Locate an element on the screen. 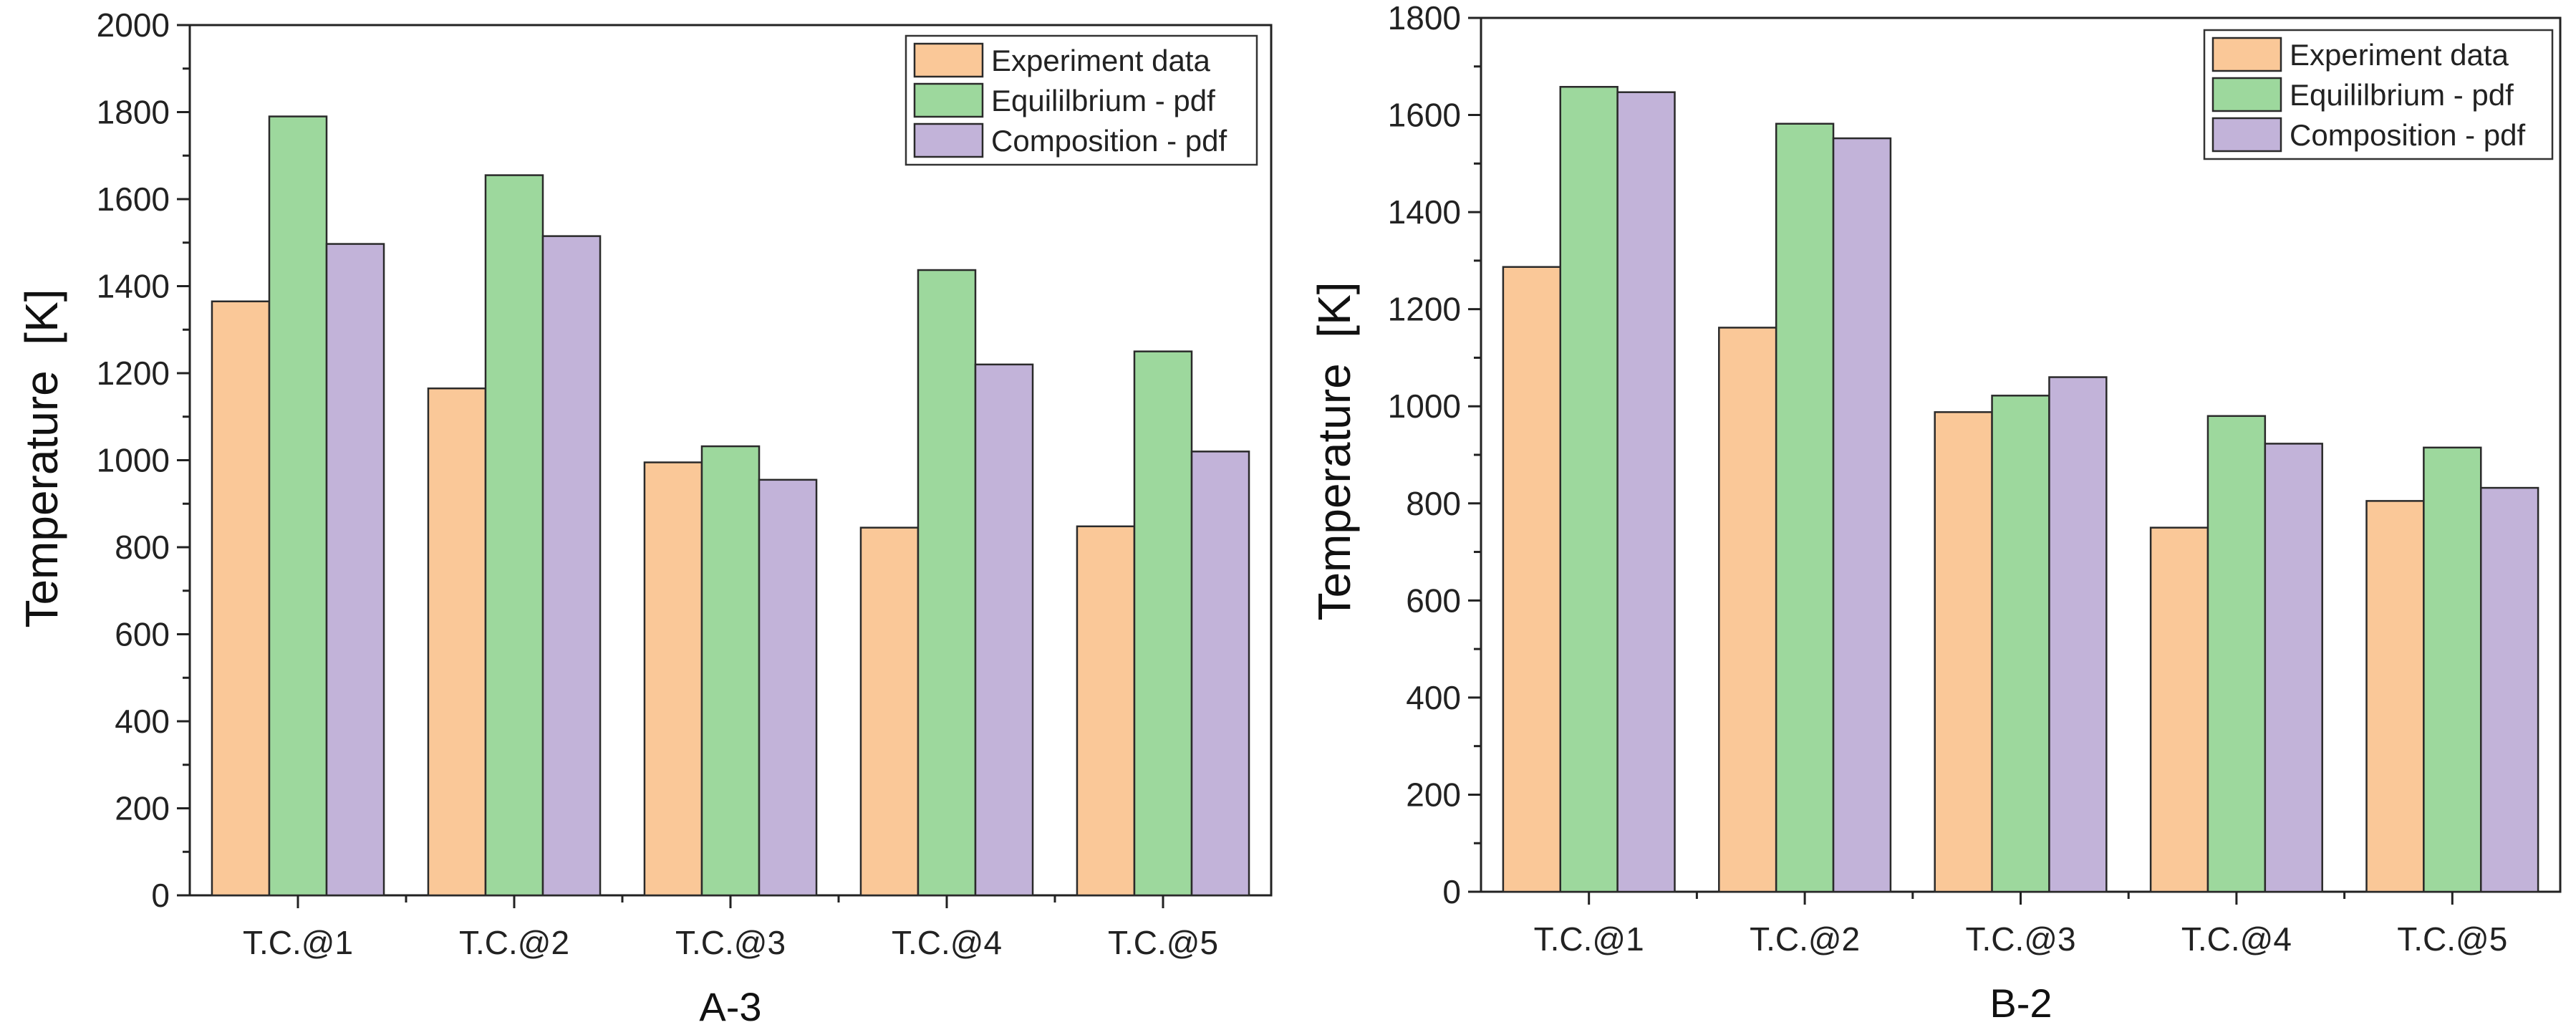  y-tick-label: 2000 is located at coordinates (133, 25).